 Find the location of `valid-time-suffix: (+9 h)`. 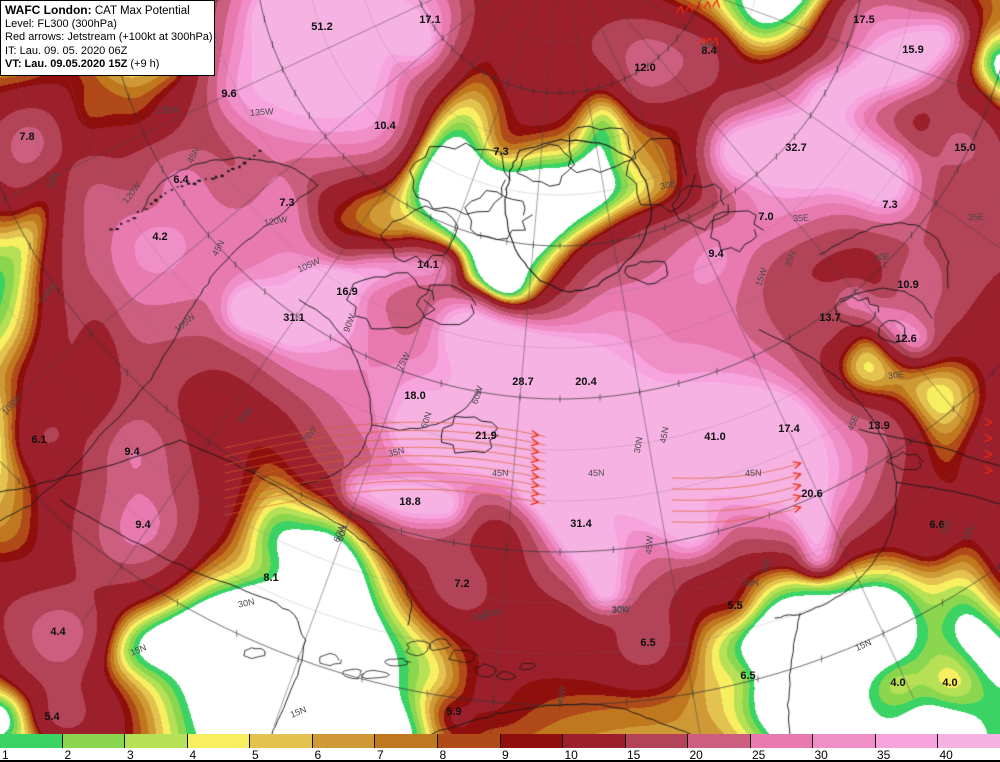

valid-time-suffix: (+9 h) is located at coordinates (145, 64).